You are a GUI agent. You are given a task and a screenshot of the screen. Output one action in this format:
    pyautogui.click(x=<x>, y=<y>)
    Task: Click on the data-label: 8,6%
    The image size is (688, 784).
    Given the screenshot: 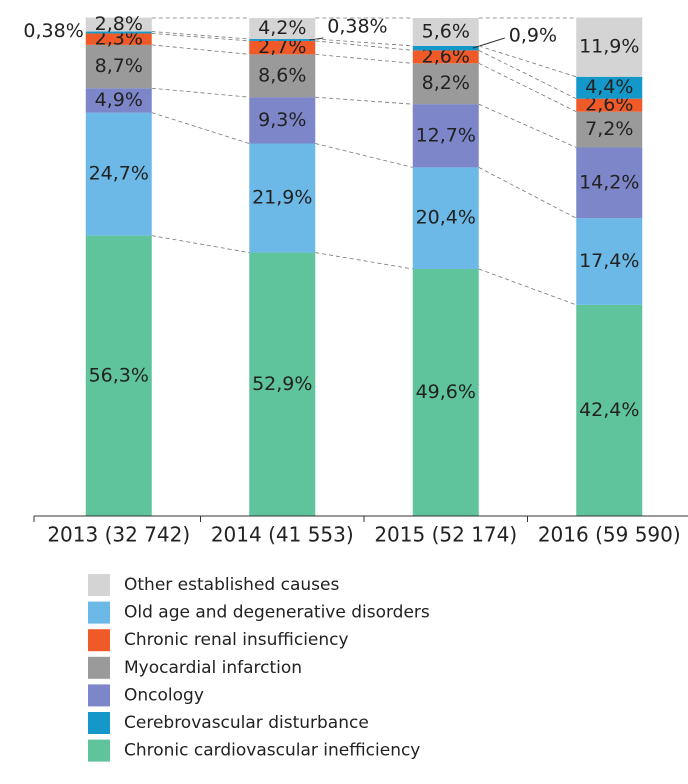 What is the action you would take?
    pyautogui.click(x=282, y=75)
    